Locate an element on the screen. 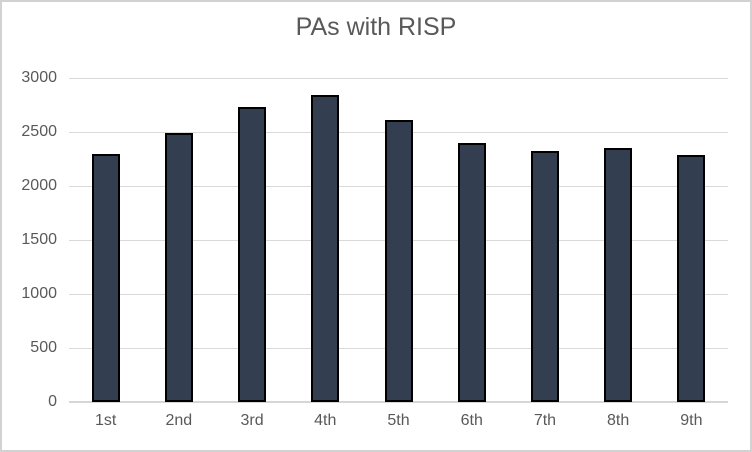 Image resolution: width=752 pixels, height=452 pixels. y-axis-tick-label: 3000 is located at coordinates (39, 77).